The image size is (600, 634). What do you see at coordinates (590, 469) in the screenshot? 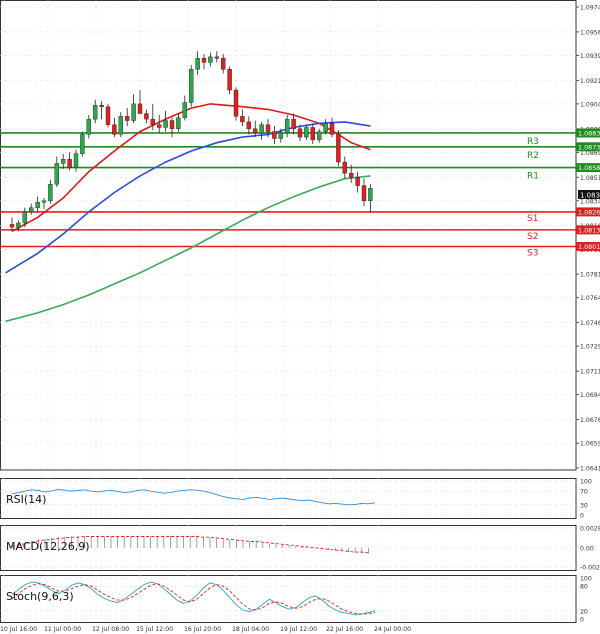
I see `price-tick-label-19: 1.0641` at bounding box center [590, 469].